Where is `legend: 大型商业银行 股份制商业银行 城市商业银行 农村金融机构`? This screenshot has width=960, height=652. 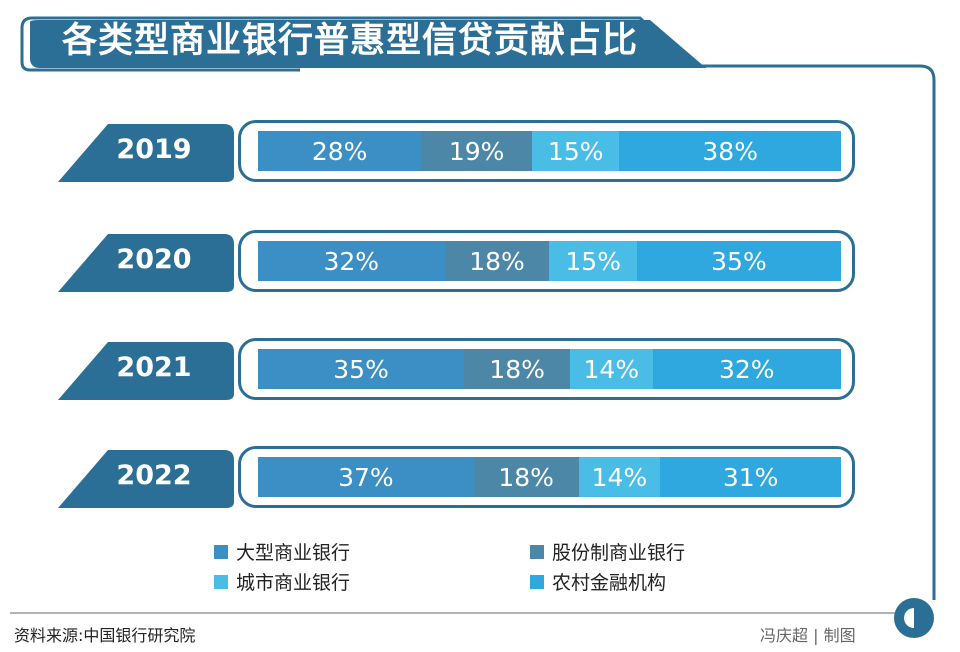 legend: 大型商业银行 股份制商业银行 城市商业银行 农村金融机构 is located at coordinates (474, 570).